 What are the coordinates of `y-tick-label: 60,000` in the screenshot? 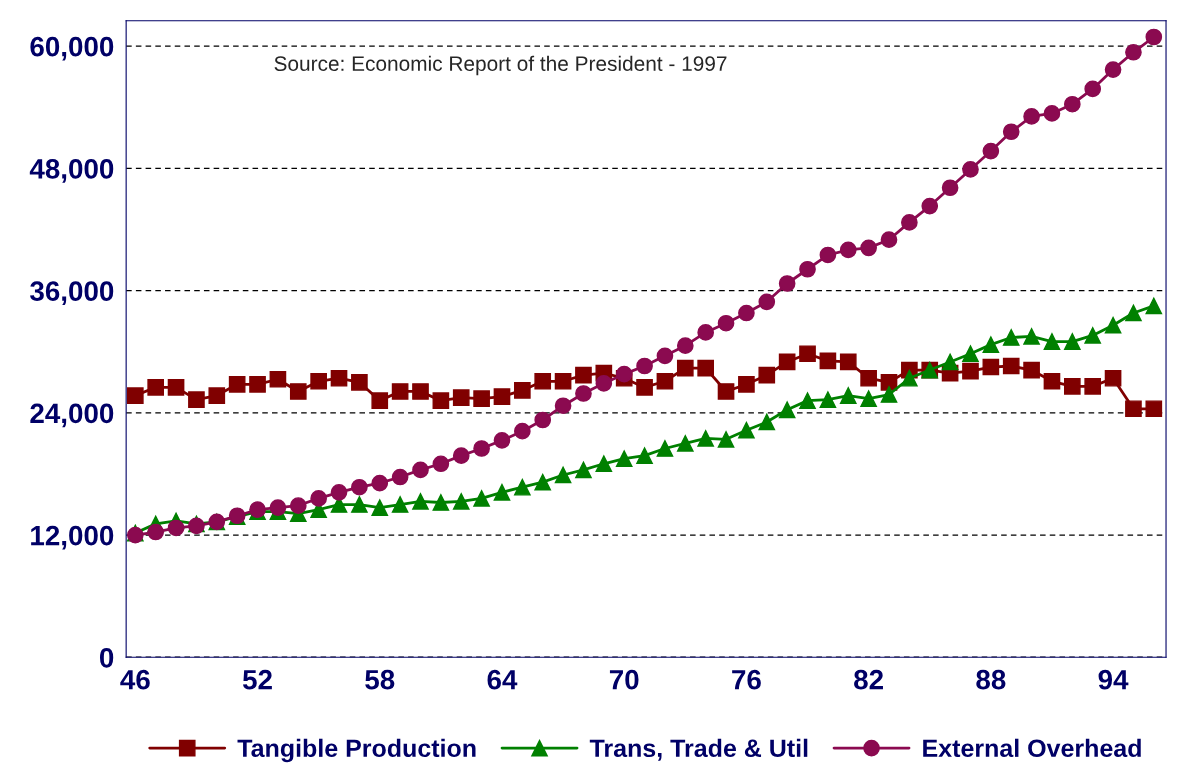 It's located at (72, 48).